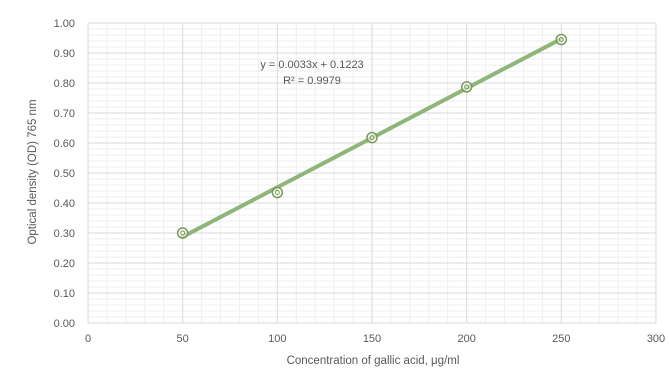  What do you see at coordinates (64, 264) in the screenshot?
I see `y-tick-label: 0.20` at bounding box center [64, 264].